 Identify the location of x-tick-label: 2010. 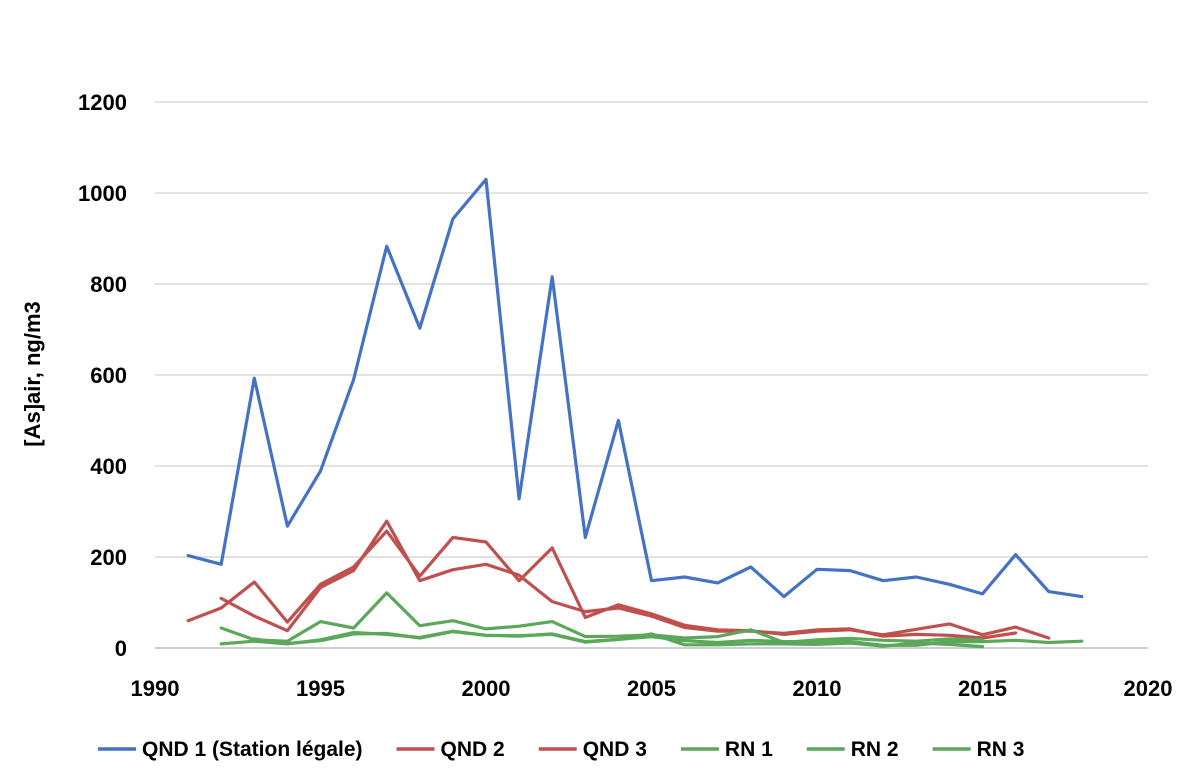
(817, 688).